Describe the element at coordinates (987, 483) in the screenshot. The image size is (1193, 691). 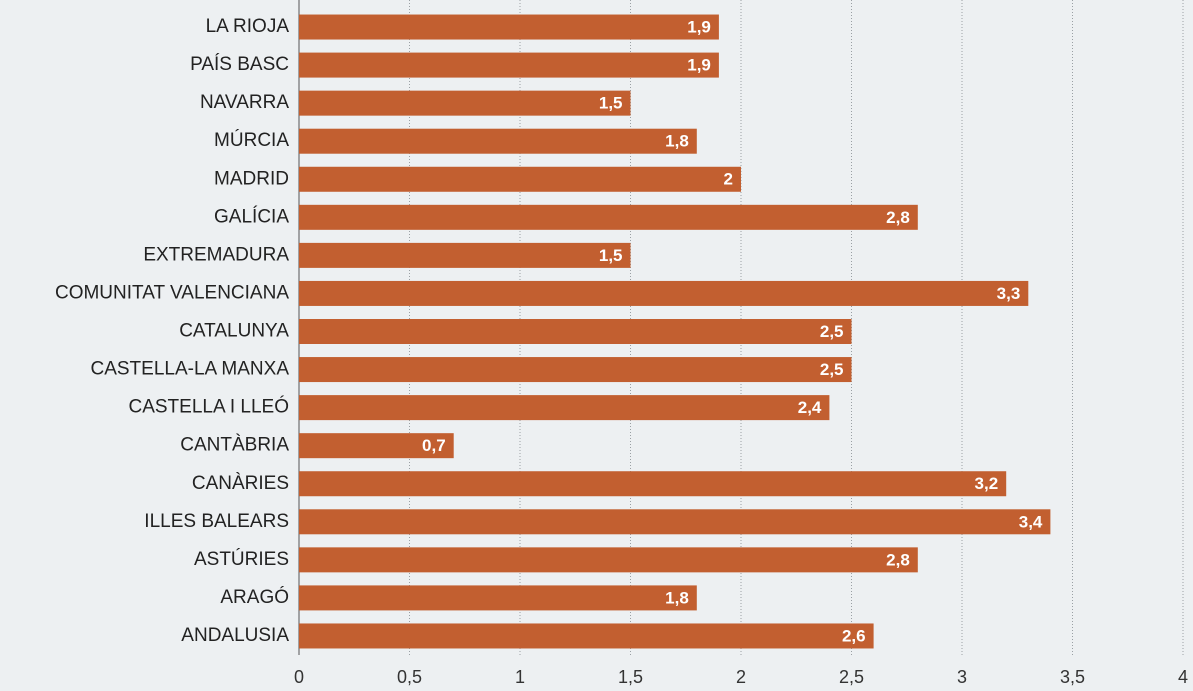
I see `value-label: 3,2` at that location.